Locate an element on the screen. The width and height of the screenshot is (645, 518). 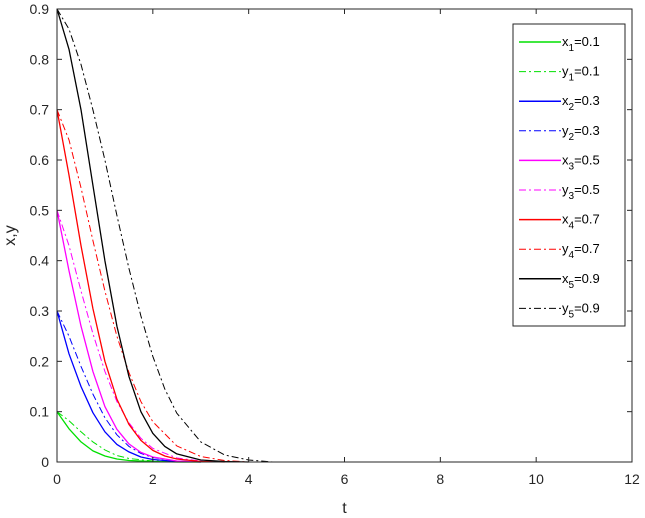
legend-entry: y2=0.3 is located at coordinates (581, 133).